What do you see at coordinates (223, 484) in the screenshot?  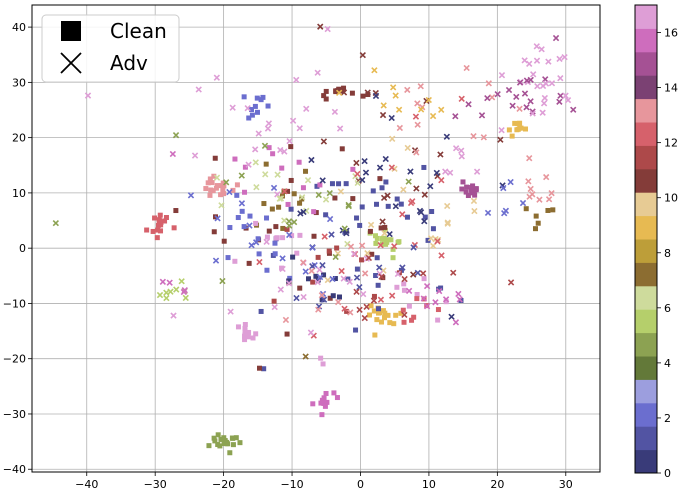 I see `x-tick-label: −20` at bounding box center [223, 484].